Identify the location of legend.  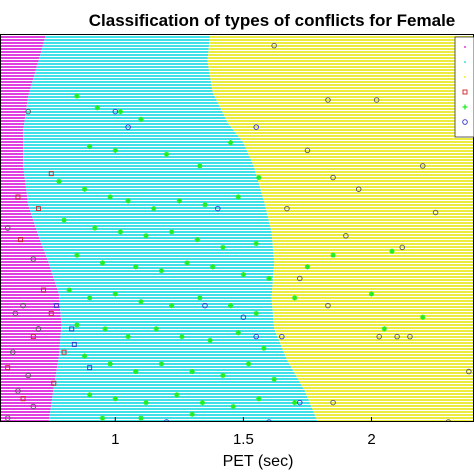
(464, 87).